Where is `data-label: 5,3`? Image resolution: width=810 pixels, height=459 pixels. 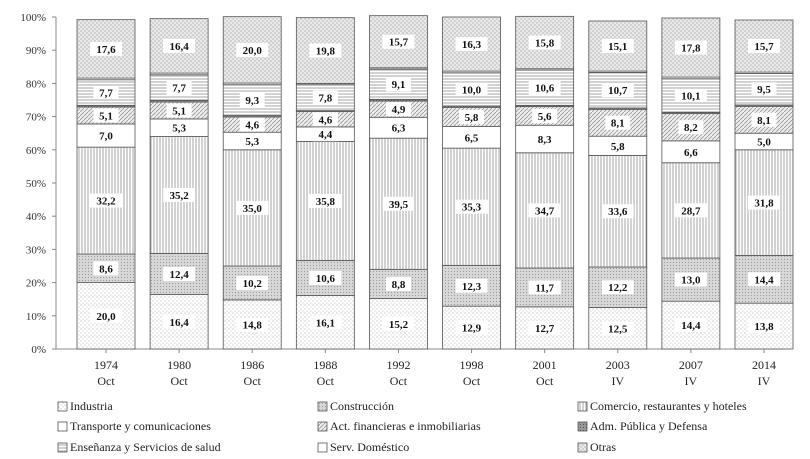
data-label: 5,3 is located at coordinates (252, 142).